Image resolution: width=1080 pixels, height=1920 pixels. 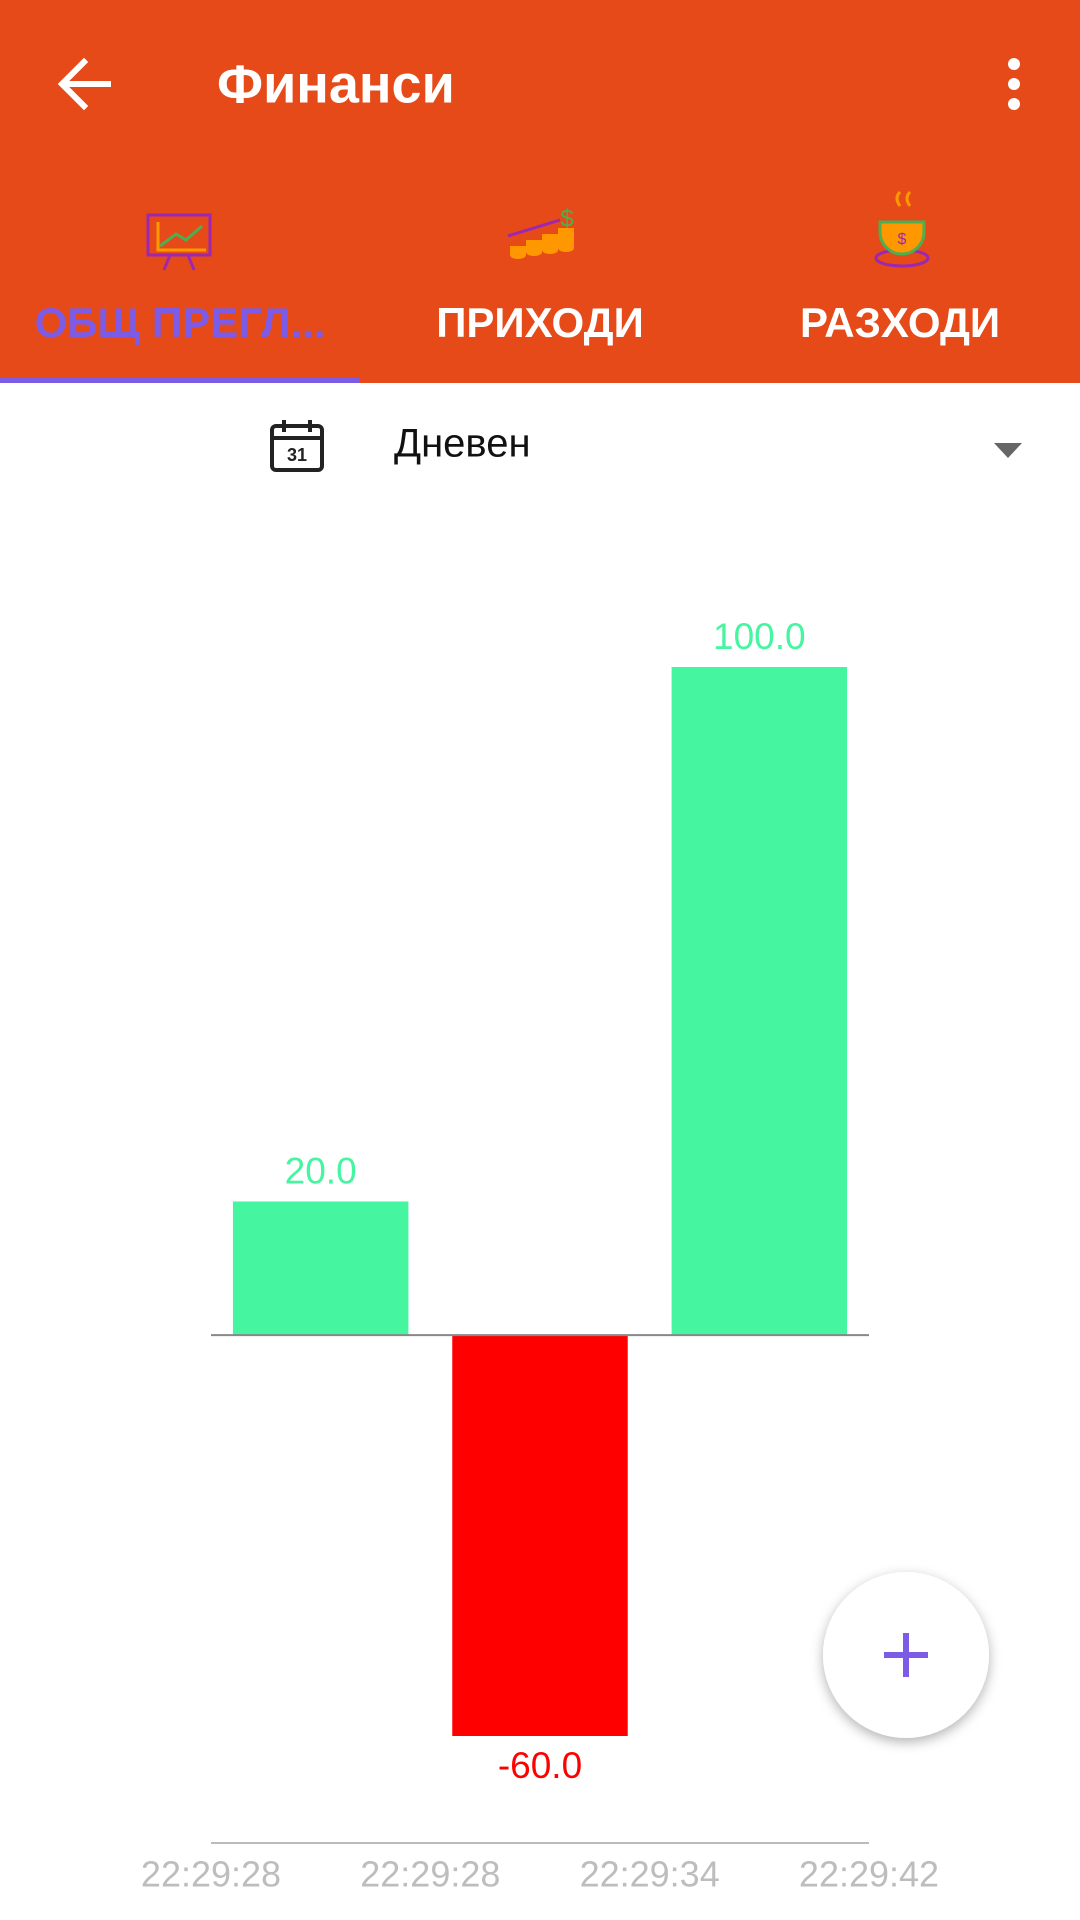 I want to click on tab-indicator, so click(x=179, y=380).